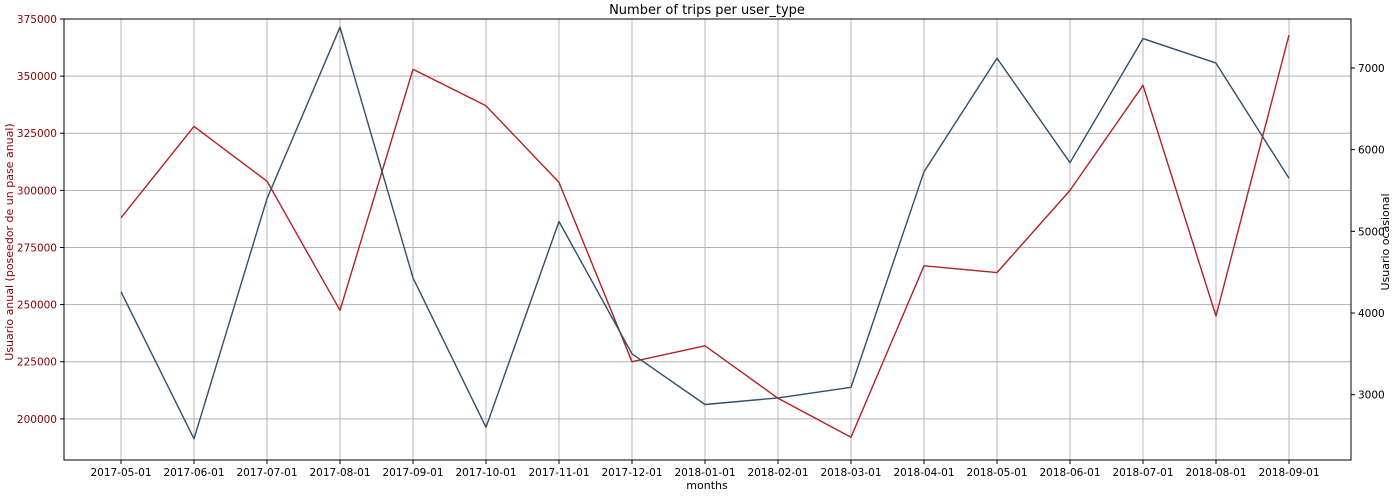 This screenshot has width=1400, height=498. I want to click on left-tick-label: 250000, so click(37, 306).